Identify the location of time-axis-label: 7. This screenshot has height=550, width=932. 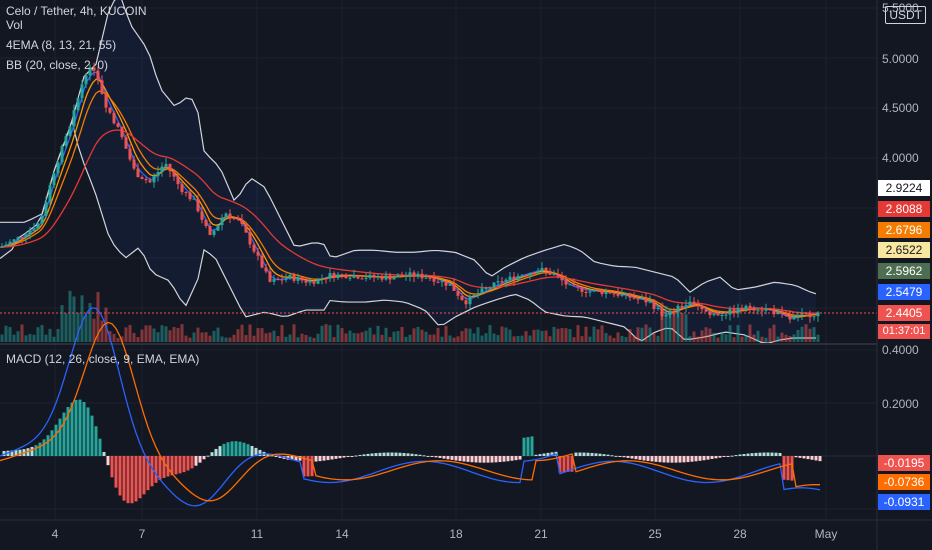
(142, 534).